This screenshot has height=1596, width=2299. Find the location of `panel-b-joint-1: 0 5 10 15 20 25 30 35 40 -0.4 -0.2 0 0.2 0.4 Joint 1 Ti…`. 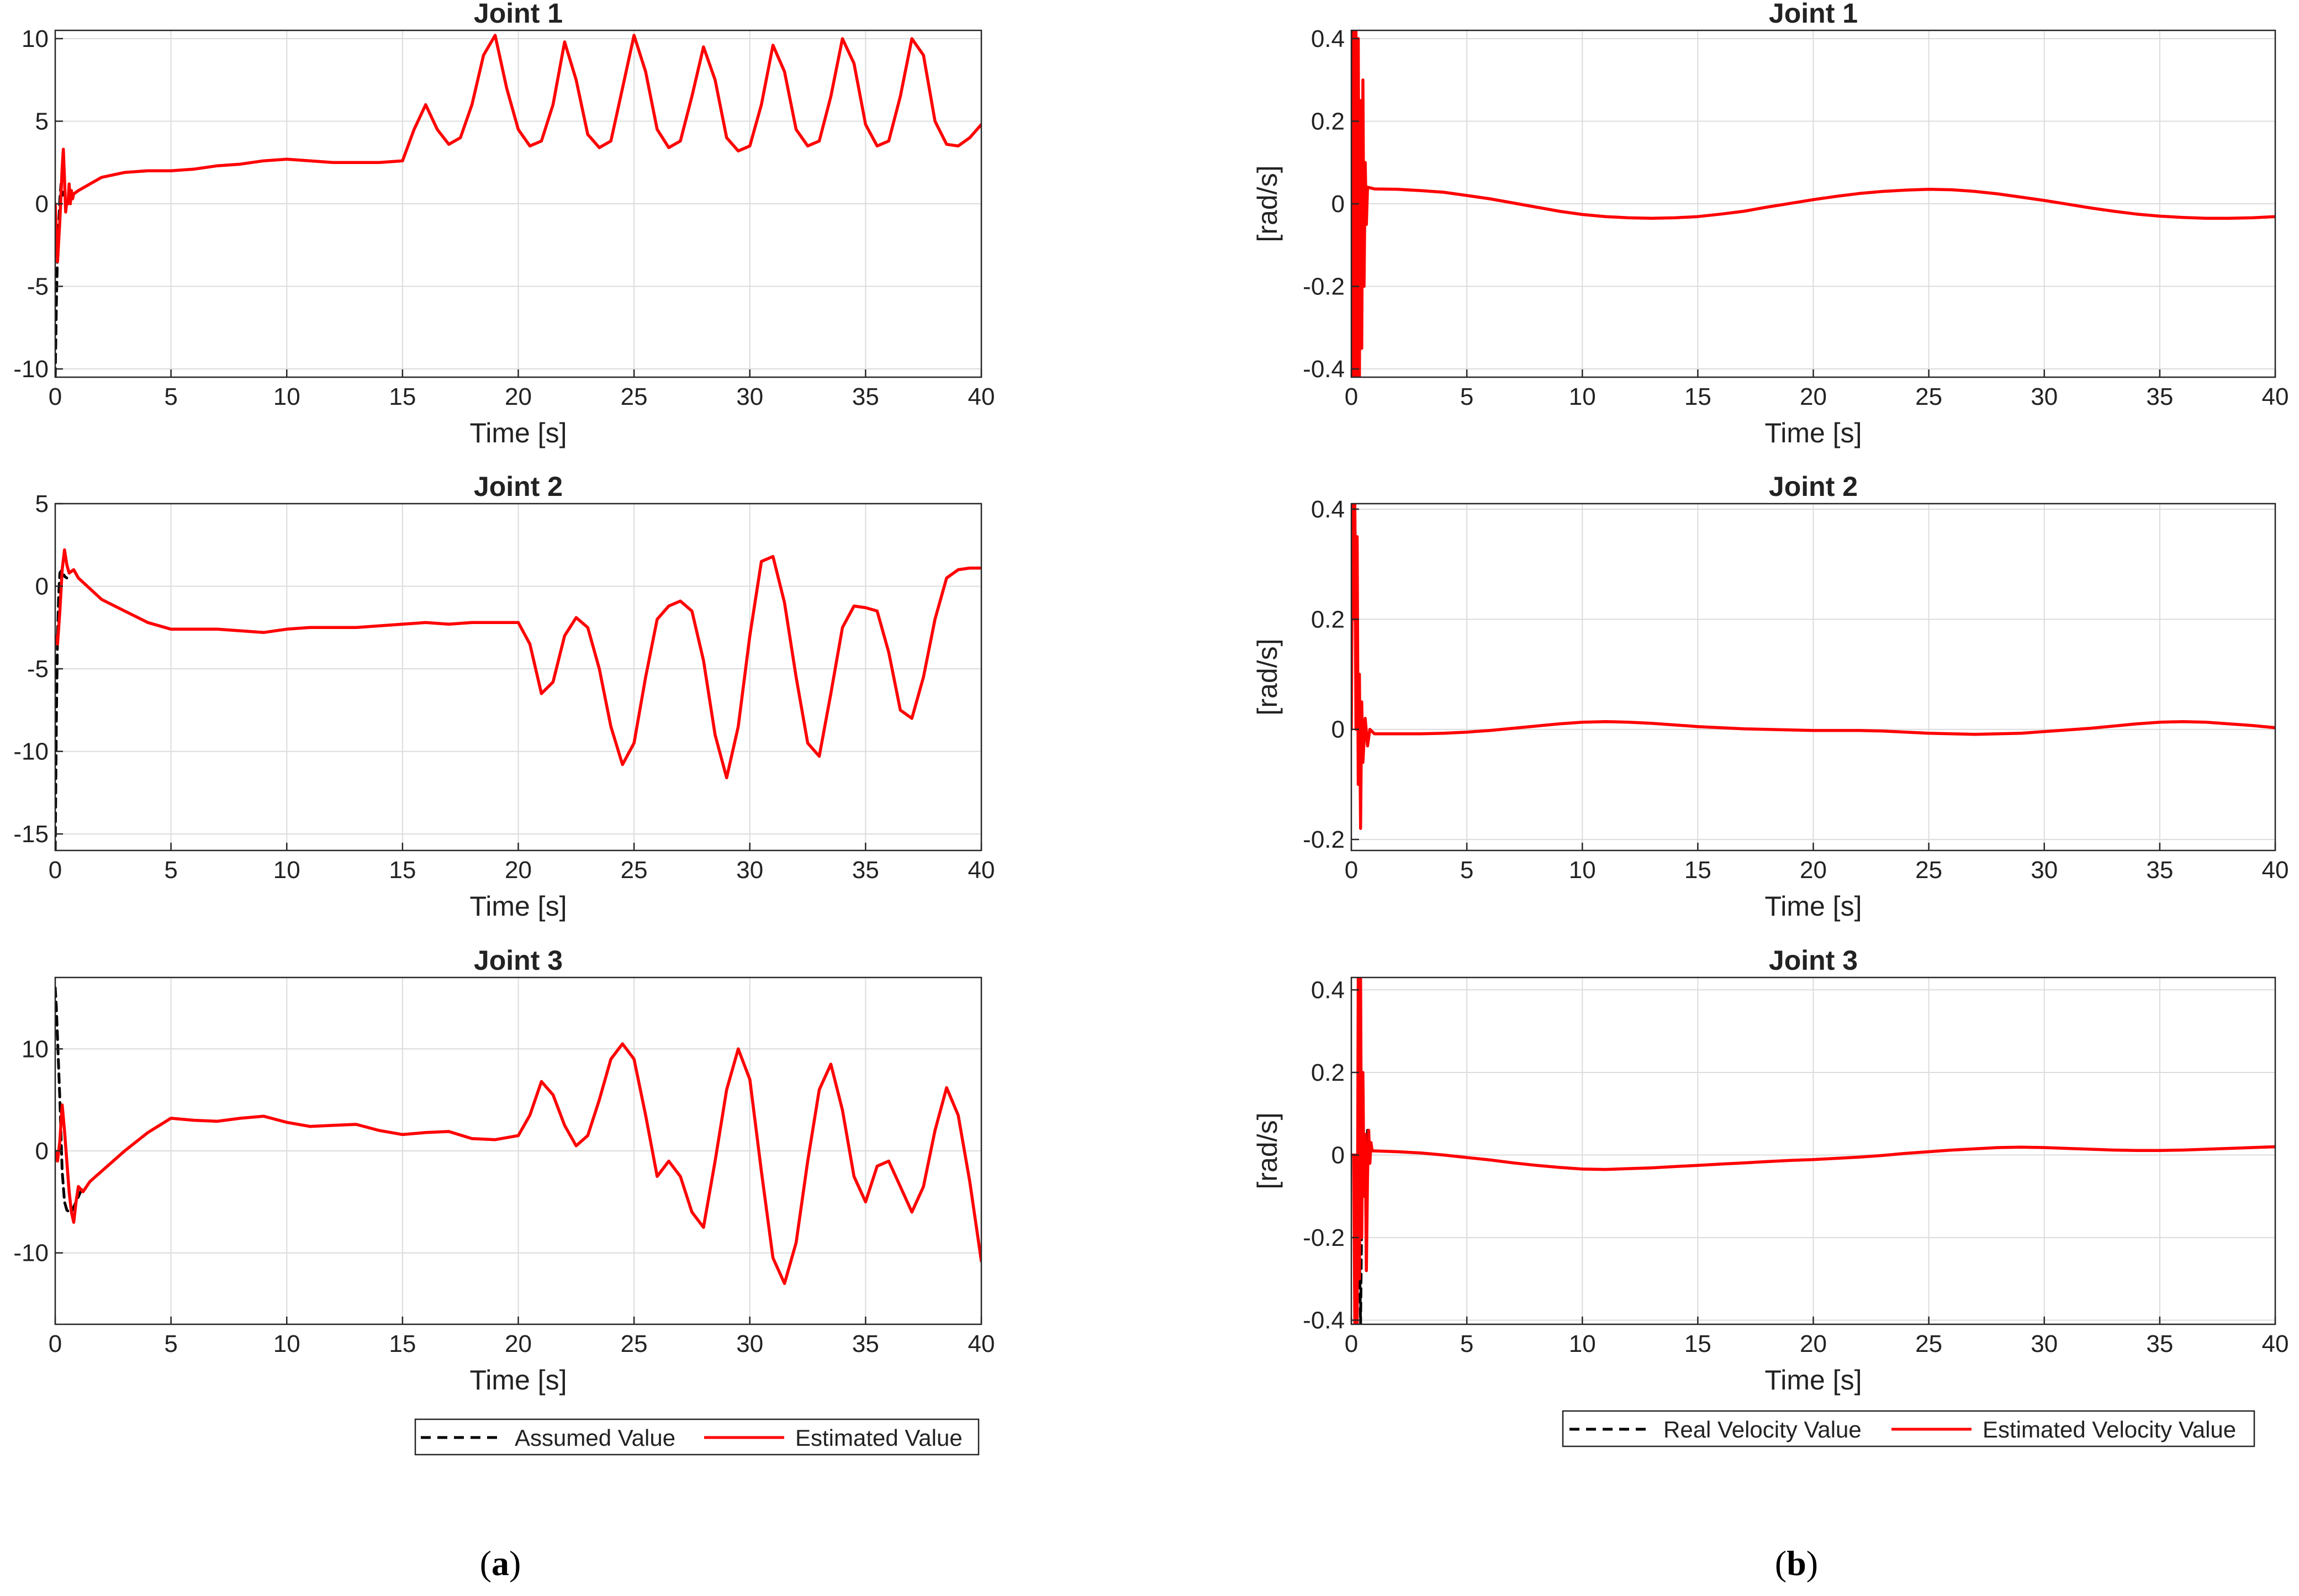

panel-b-joint-1: 0 5 10 15 20 25 30 35 40 -0.4 -0.2 0 0.2 0.4 Joint 1 Ti… is located at coordinates (1770, 224).